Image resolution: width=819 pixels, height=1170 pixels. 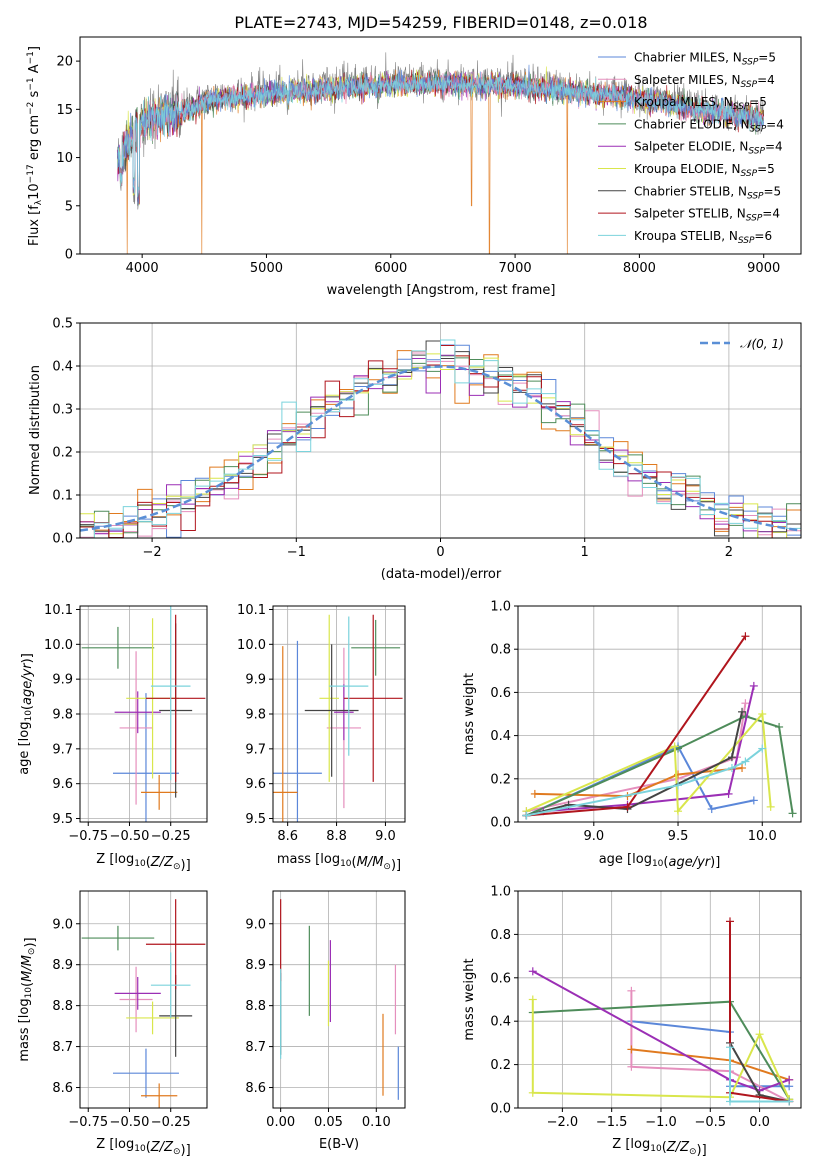 What do you see at coordinates (440, 448) in the screenshot?
I see `normal-curve` at bounding box center [440, 448].